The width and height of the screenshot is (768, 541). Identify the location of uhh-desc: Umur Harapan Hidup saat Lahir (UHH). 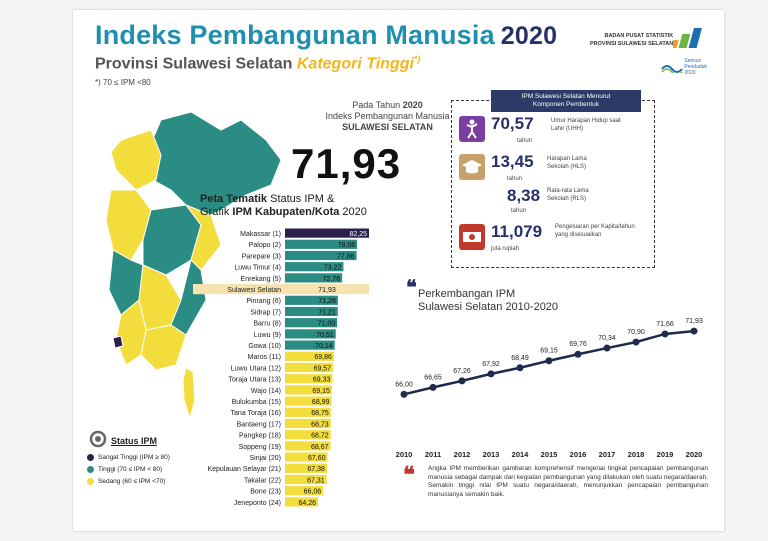
(586, 125).